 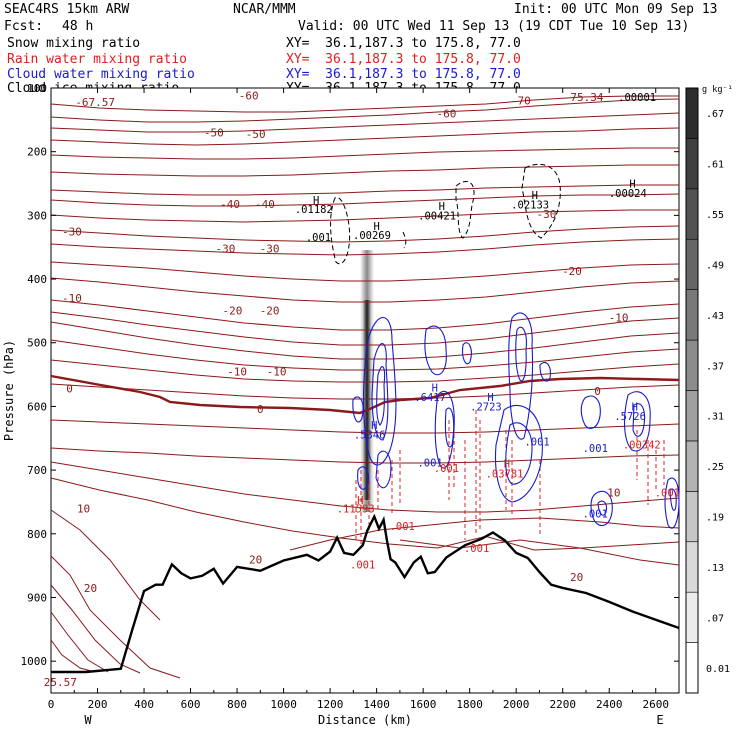 I want to click on field-snow: Snow mixing ratio, so click(x=74, y=43).